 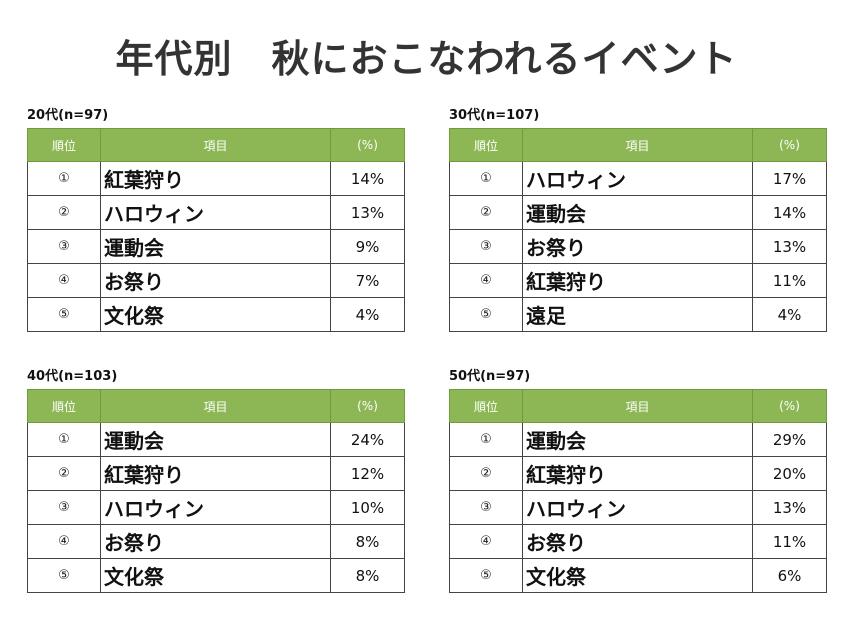 I want to click on table-row: ③ ハロウィン 13%, so click(x=638, y=507).